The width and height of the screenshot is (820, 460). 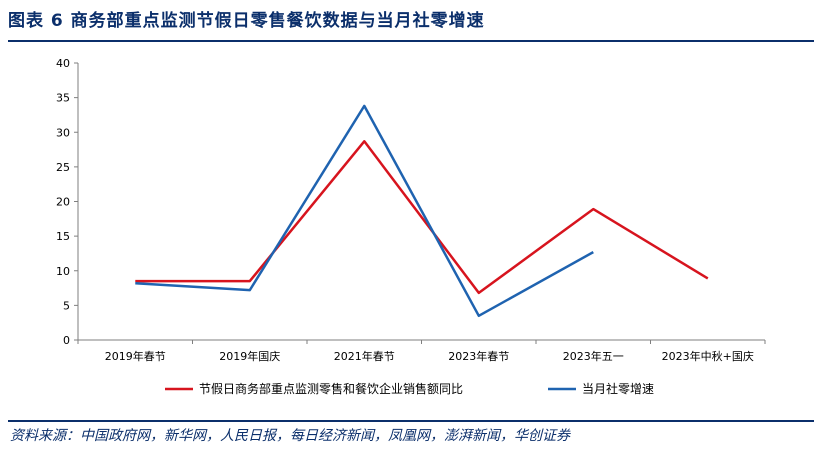 What do you see at coordinates (63, 132) in the screenshot?
I see `y-tick-label: 30` at bounding box center [63, 132].